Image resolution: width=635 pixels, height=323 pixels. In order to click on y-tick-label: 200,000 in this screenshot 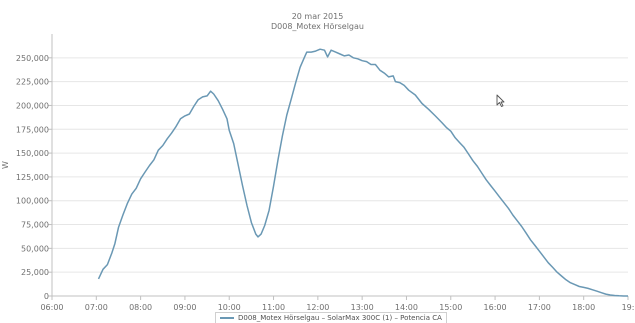, I will do `click(32, 105)`.